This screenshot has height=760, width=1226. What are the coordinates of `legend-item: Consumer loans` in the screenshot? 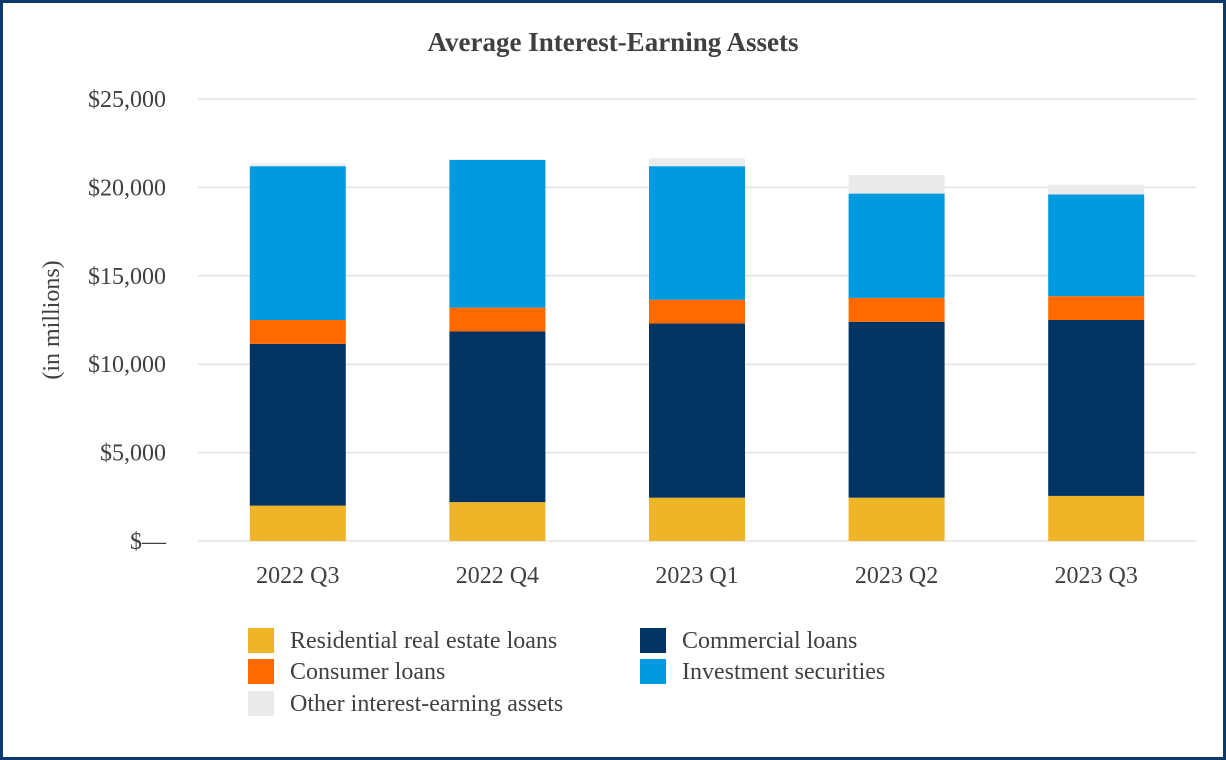 It's located at (346, 672).